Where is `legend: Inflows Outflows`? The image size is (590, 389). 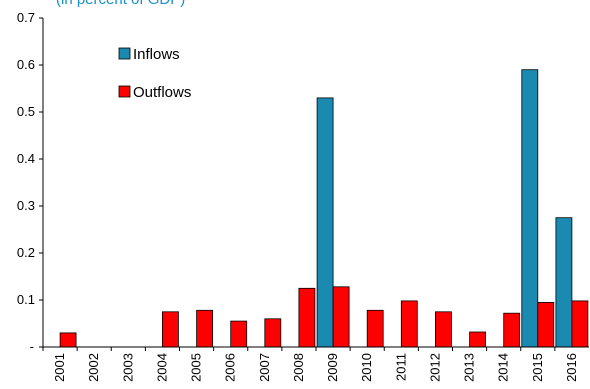
legend: Inflows Outflows is located at coordinates (154, 73).